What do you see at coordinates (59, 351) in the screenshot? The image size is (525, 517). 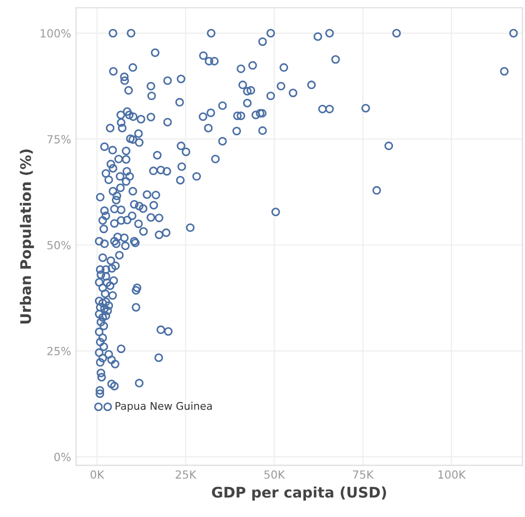 I see `y-tick-label: 25%` at bounding box center [59, 351].